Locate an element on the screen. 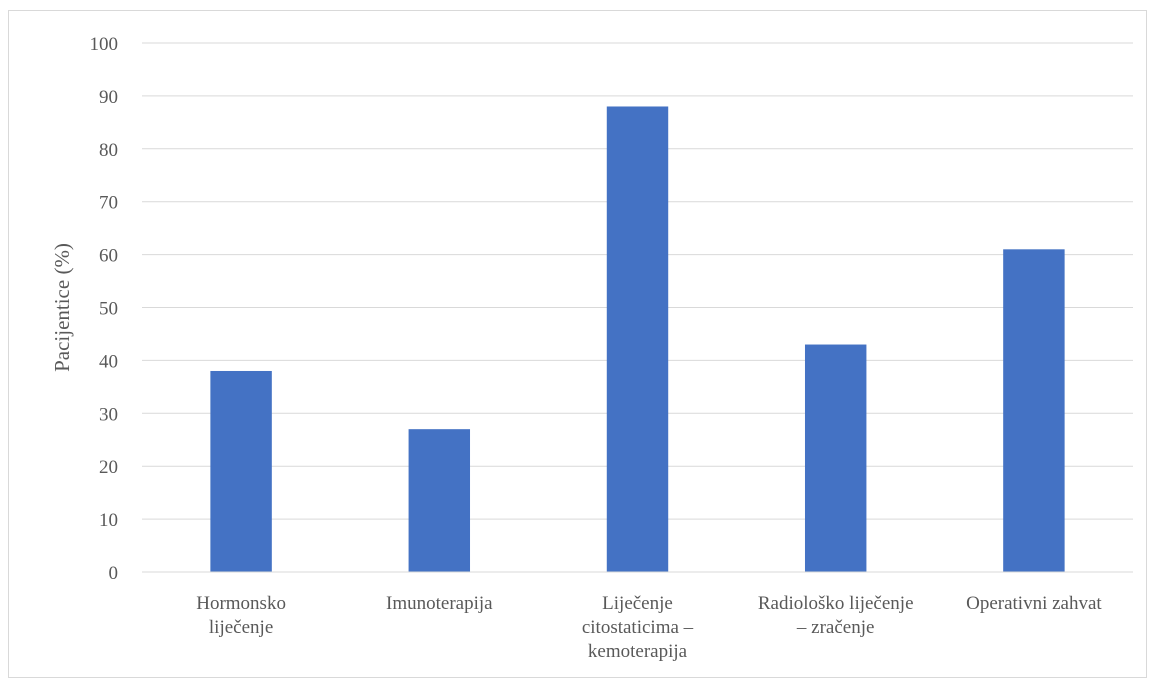  y-axis-ticks: 0 10 20 30 40 50 60 70 80 90 100 is located at coordinates (104, 309).